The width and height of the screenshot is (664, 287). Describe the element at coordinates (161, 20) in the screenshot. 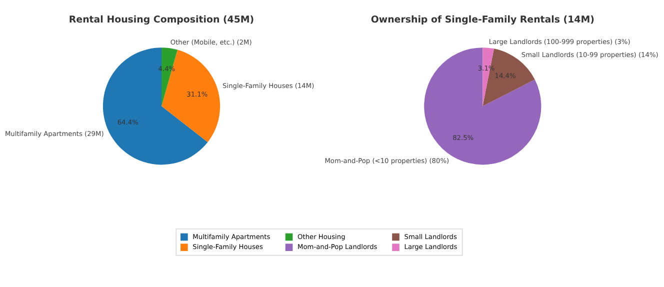

I see `chart-title: Rental Housing Composition (45M)` at that location.